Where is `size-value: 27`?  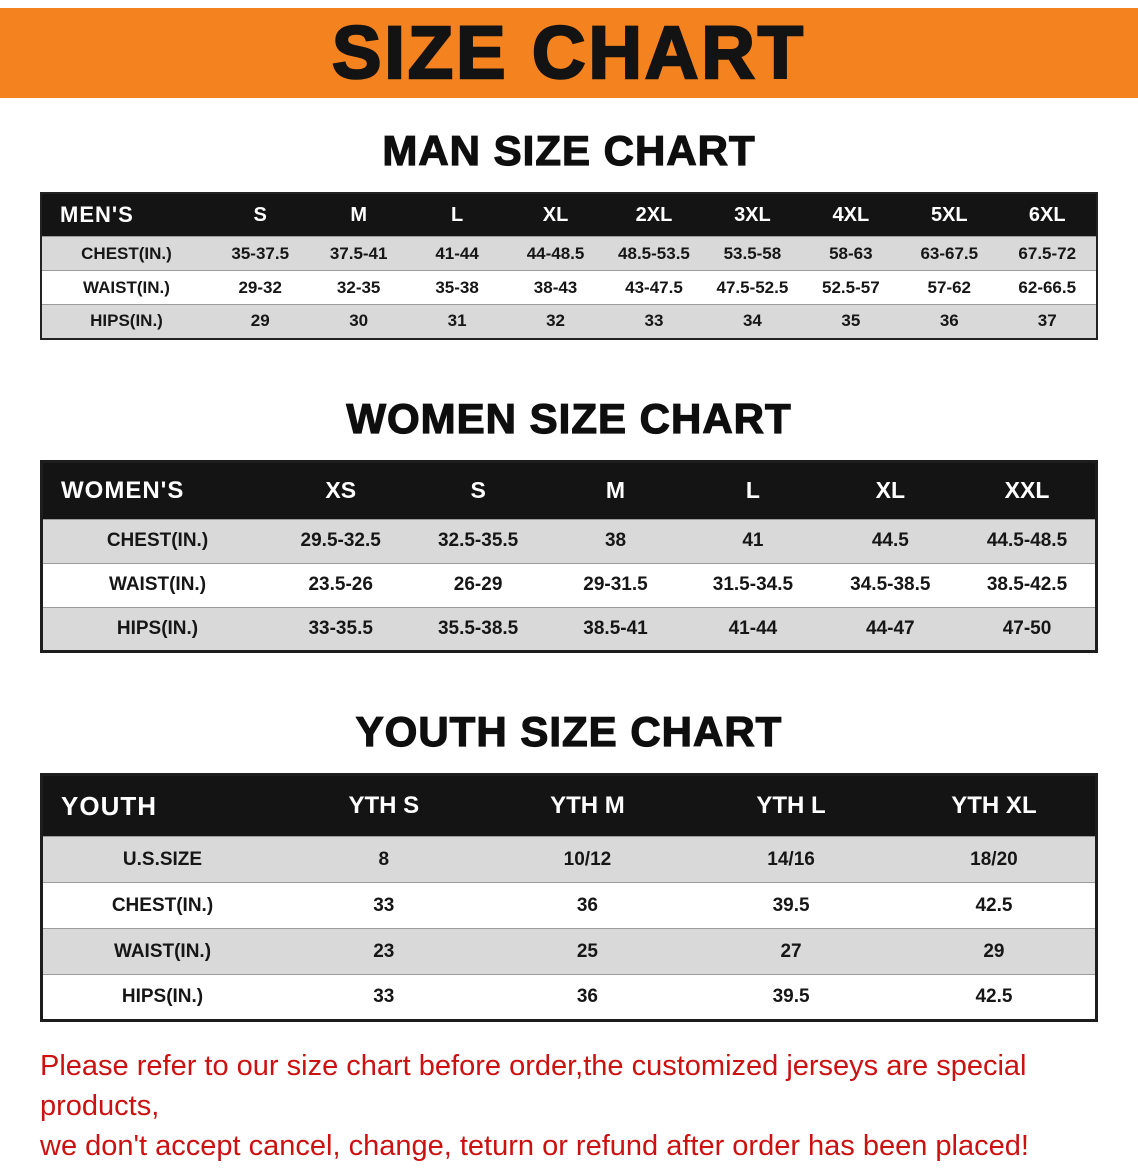
size-value: 27 is located at coordinates (791, 951).